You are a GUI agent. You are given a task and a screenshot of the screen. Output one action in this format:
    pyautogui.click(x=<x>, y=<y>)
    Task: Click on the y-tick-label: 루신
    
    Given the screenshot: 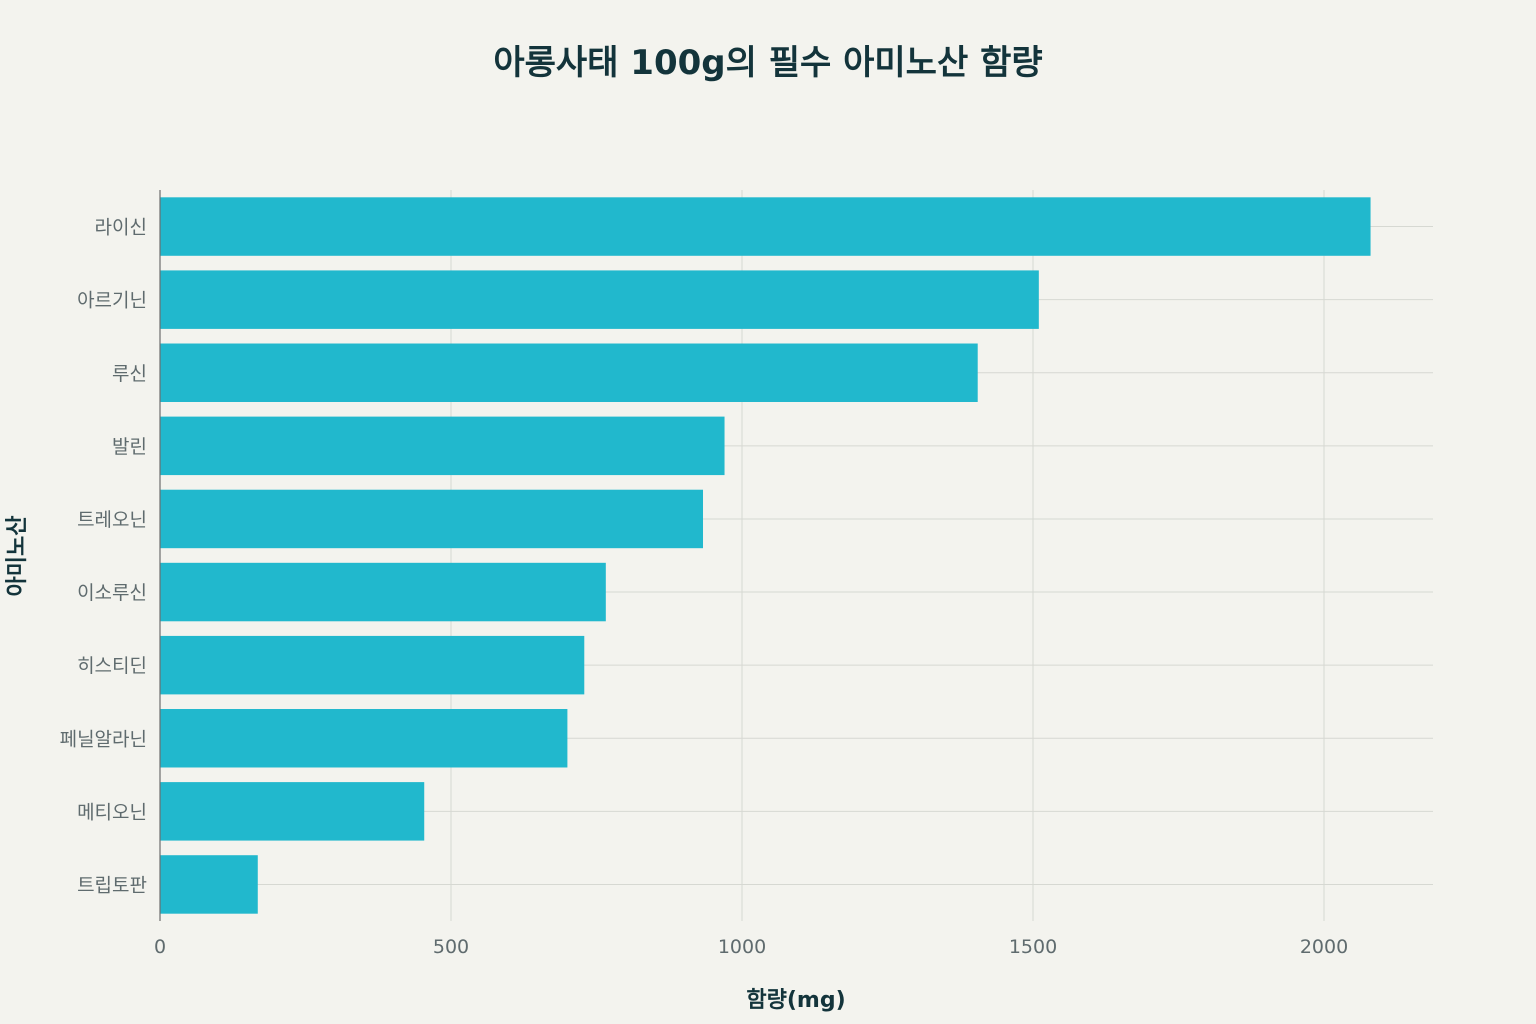 What is the action you would take?
    pyautogui.click(x=129, y=374)
    